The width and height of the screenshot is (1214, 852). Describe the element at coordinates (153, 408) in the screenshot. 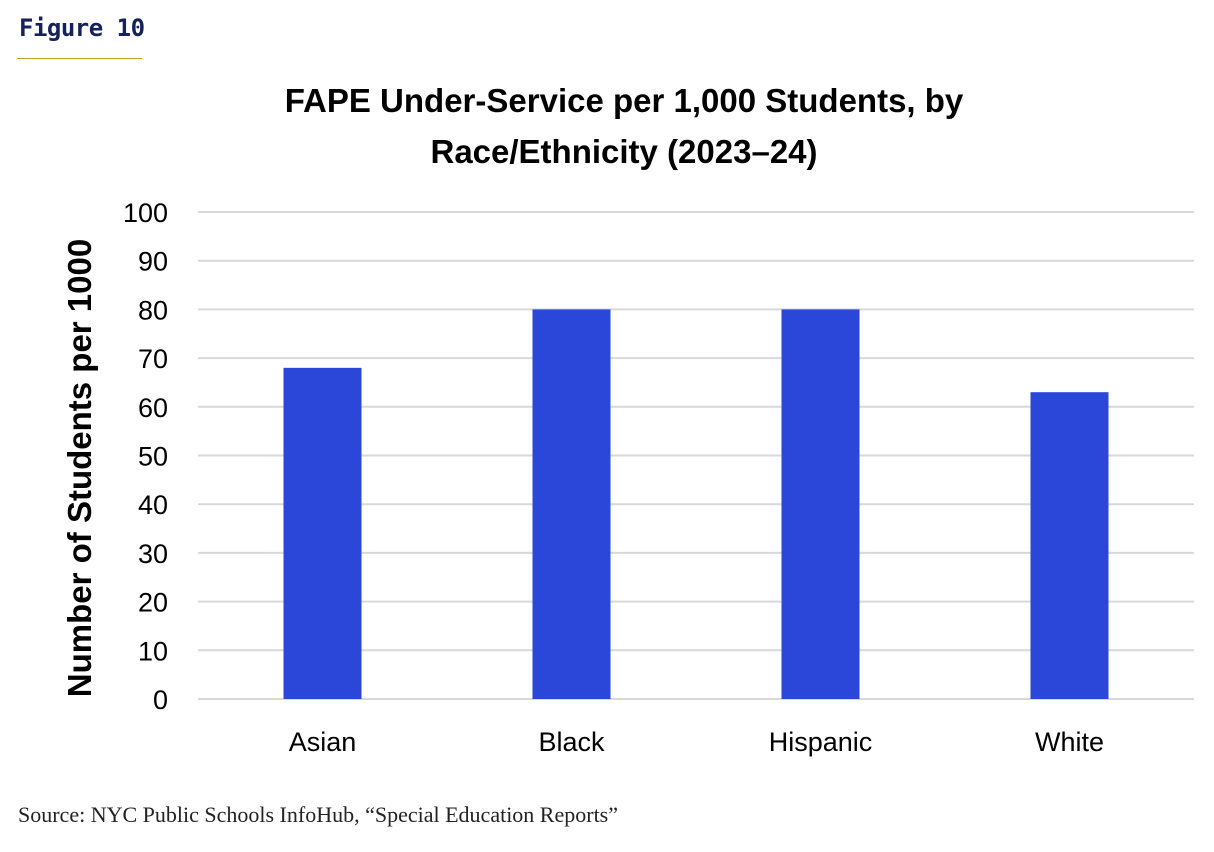

I see `y-tick-label: 60` at that location.